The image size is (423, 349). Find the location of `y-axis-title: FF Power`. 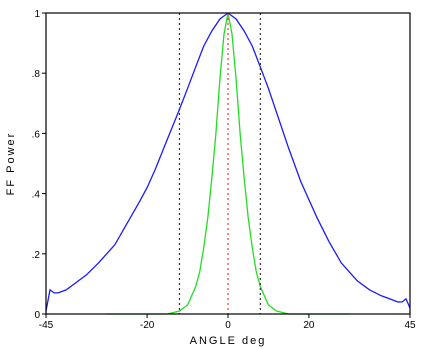

y-axis-title: FF Power is located at coordinates (11, 164).